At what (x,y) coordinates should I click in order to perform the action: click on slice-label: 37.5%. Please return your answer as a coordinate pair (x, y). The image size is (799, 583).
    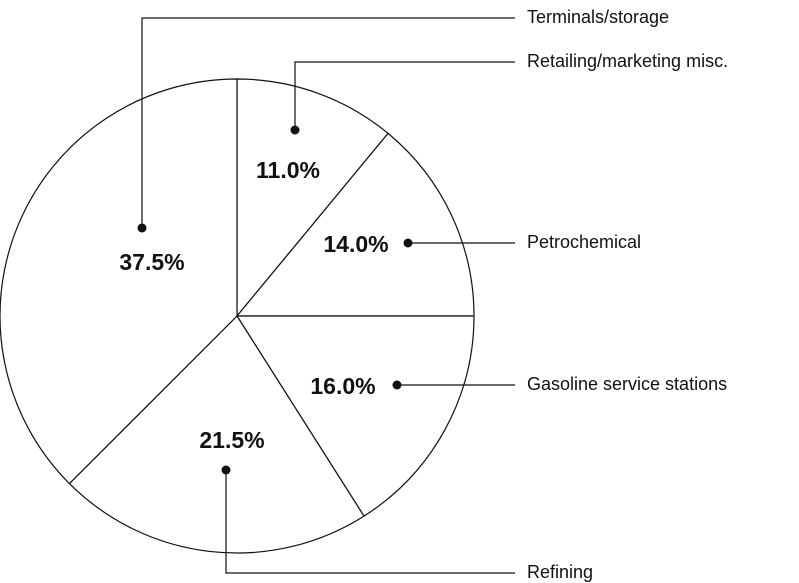
    Looking at the image, I should click on (151, 262).